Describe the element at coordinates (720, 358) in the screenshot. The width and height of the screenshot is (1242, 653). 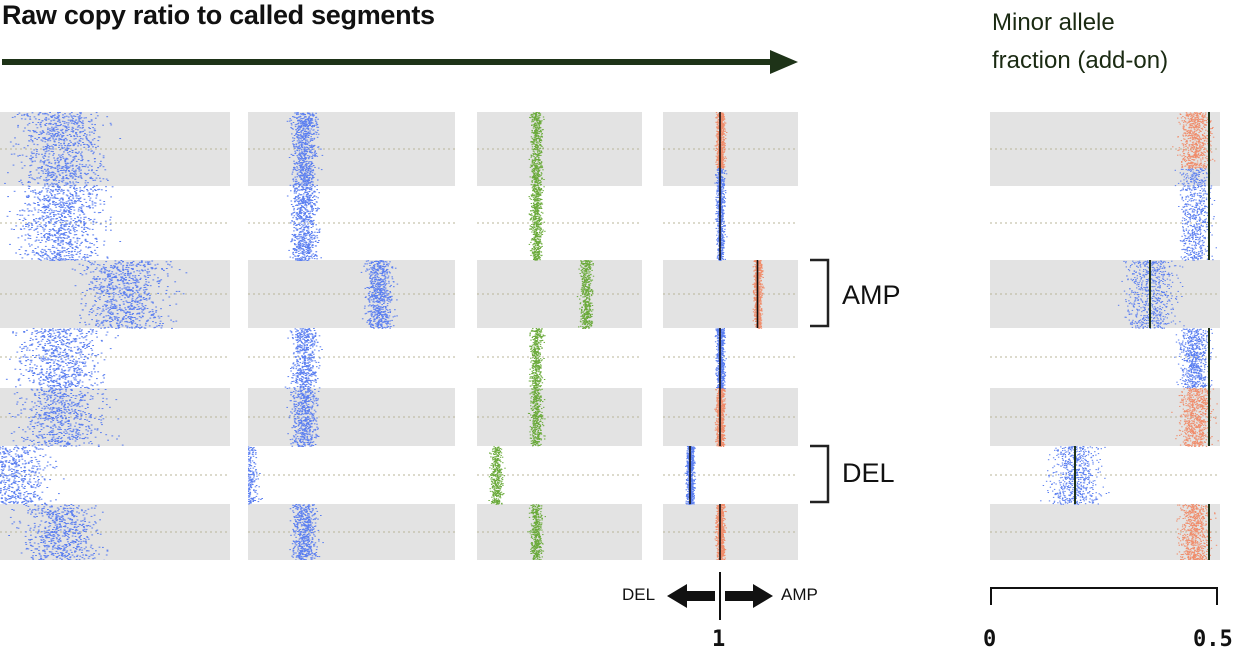
I see `segment-points` at that location.